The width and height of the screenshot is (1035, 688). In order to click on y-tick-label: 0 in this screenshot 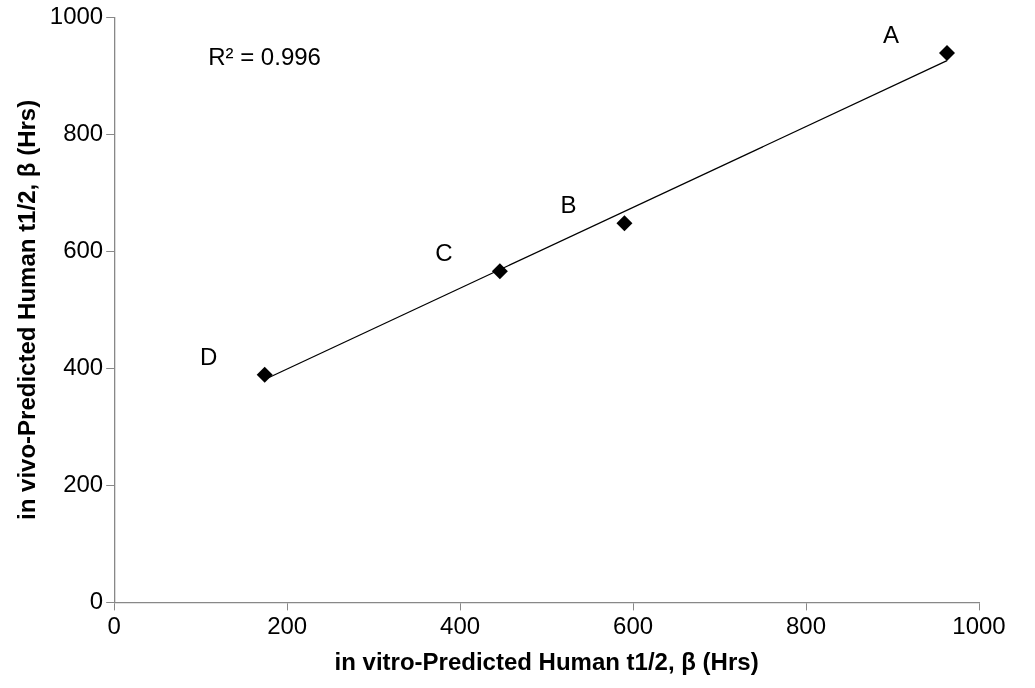, I will do `click(96, 601)`.